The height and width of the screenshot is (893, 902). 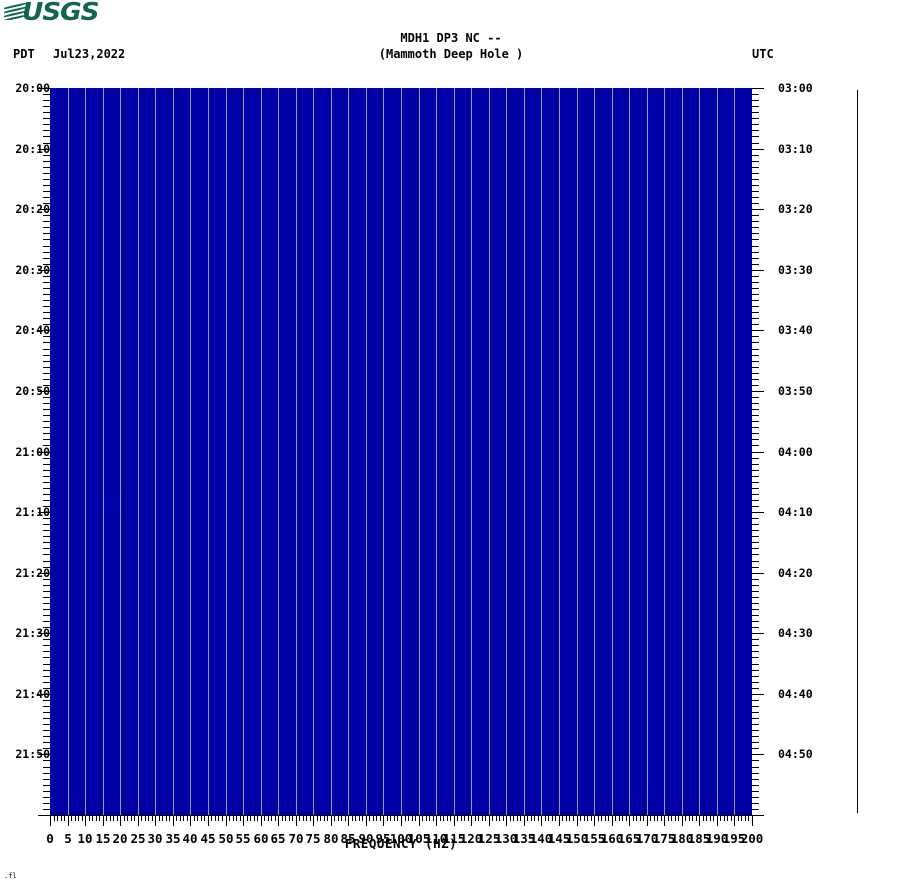 I want to click on date-label: Jul23,2022, so click(x=89, y=54).